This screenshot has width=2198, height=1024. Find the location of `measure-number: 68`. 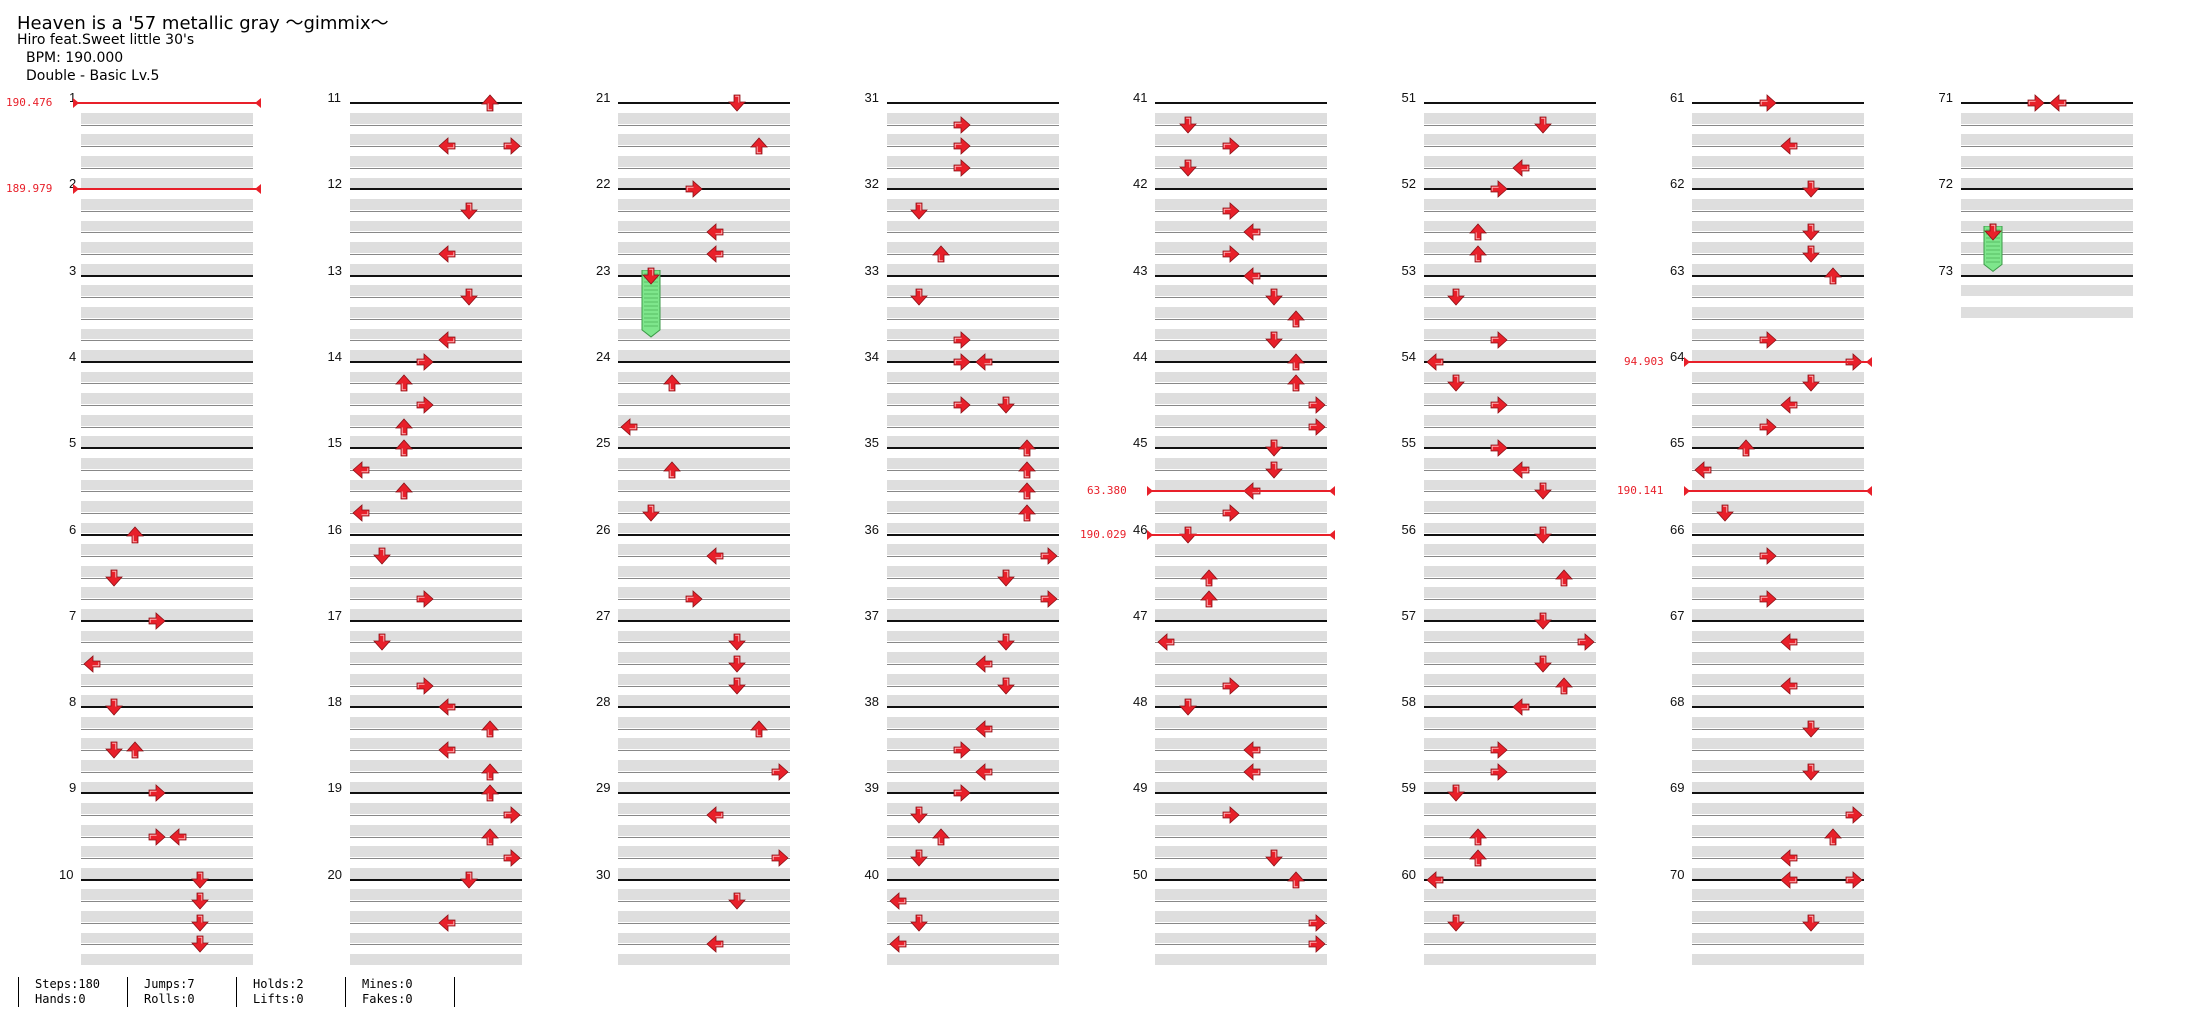

measure-number: 68 is located at coordinates (1677, 702).